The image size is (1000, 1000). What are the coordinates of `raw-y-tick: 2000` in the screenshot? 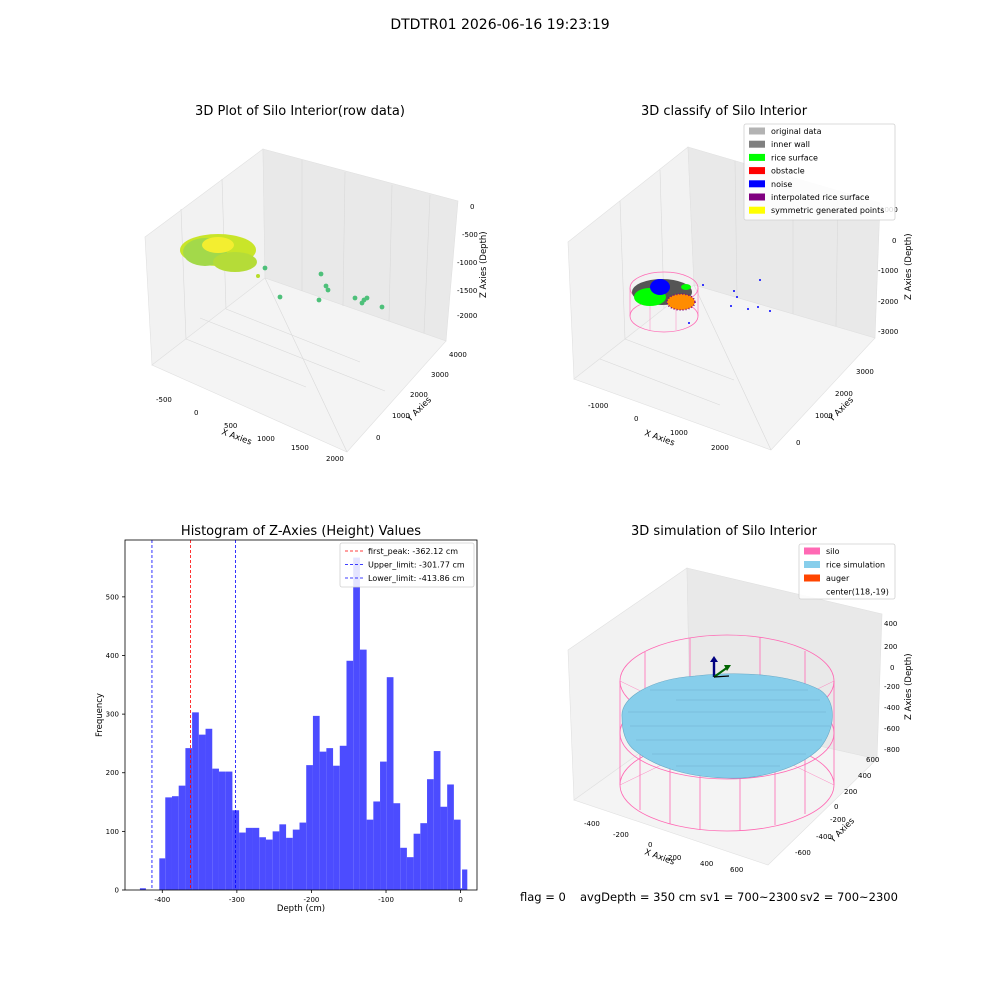 It's located at (419, 395).